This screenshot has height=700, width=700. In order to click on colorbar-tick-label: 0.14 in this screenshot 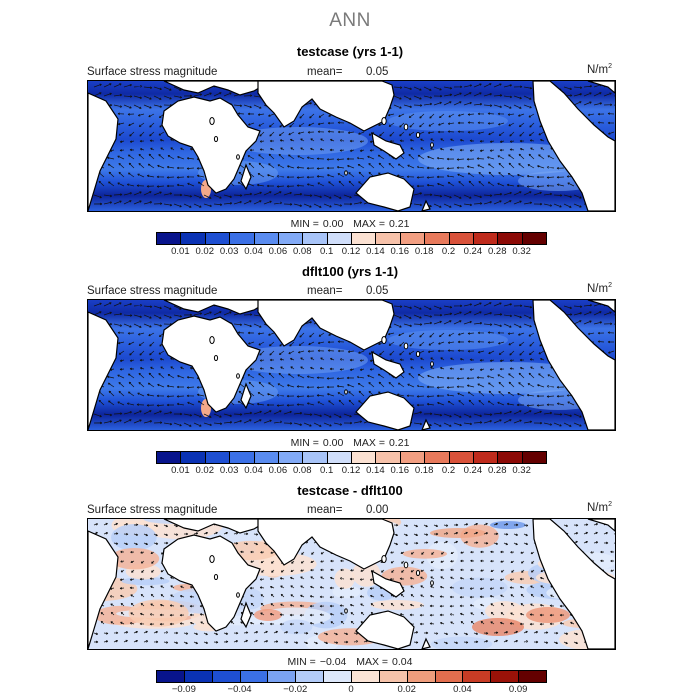, I will do `click(375, 251)`.